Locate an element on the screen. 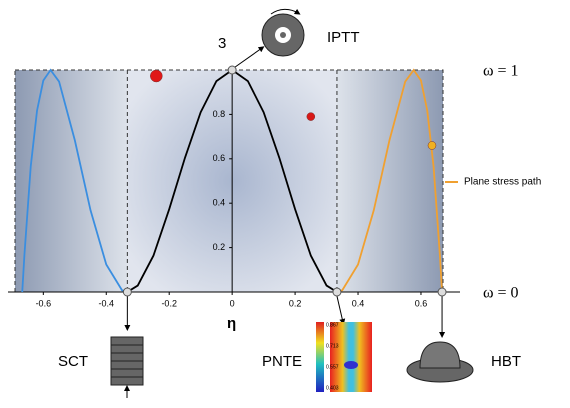 This screenshot has width=570, height=408. x-tick-label: -0.4 is located at coordinates (107, 303).